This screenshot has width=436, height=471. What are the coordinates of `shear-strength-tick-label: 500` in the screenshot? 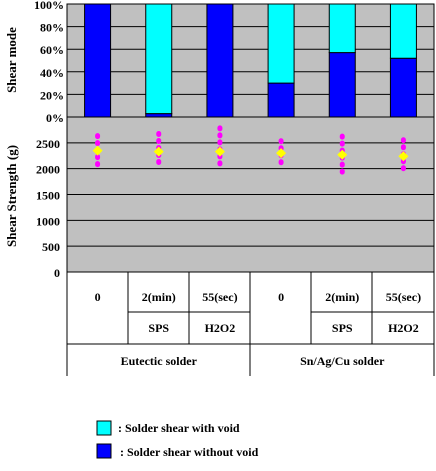 It's located at (51, 247).